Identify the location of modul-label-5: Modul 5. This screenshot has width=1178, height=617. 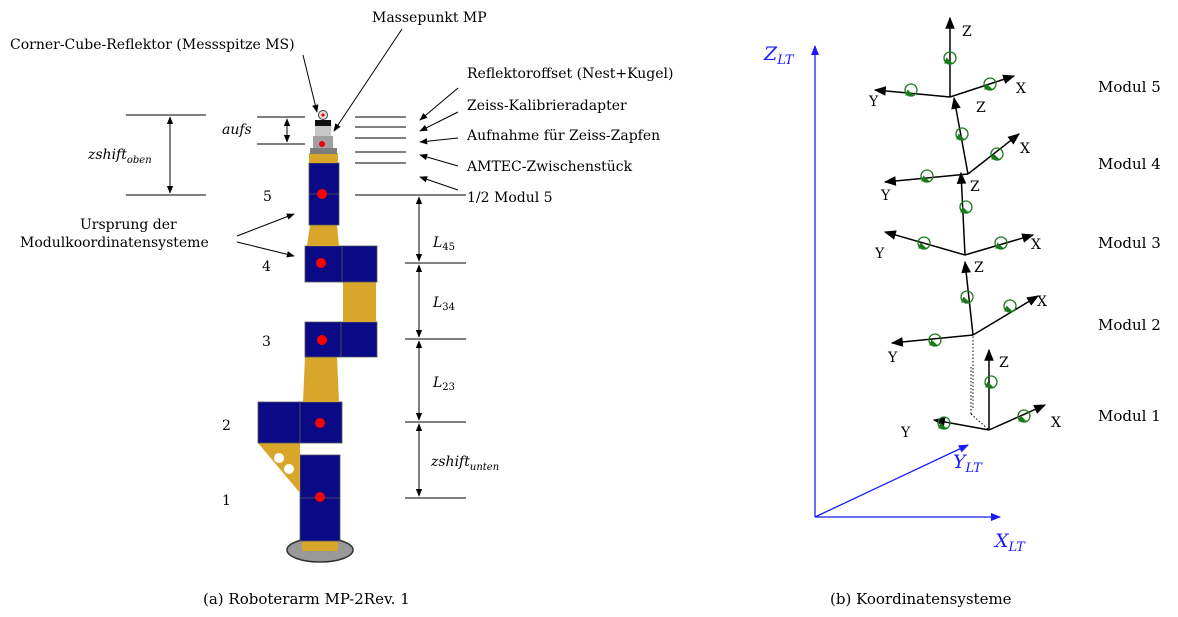
(1129, 87).